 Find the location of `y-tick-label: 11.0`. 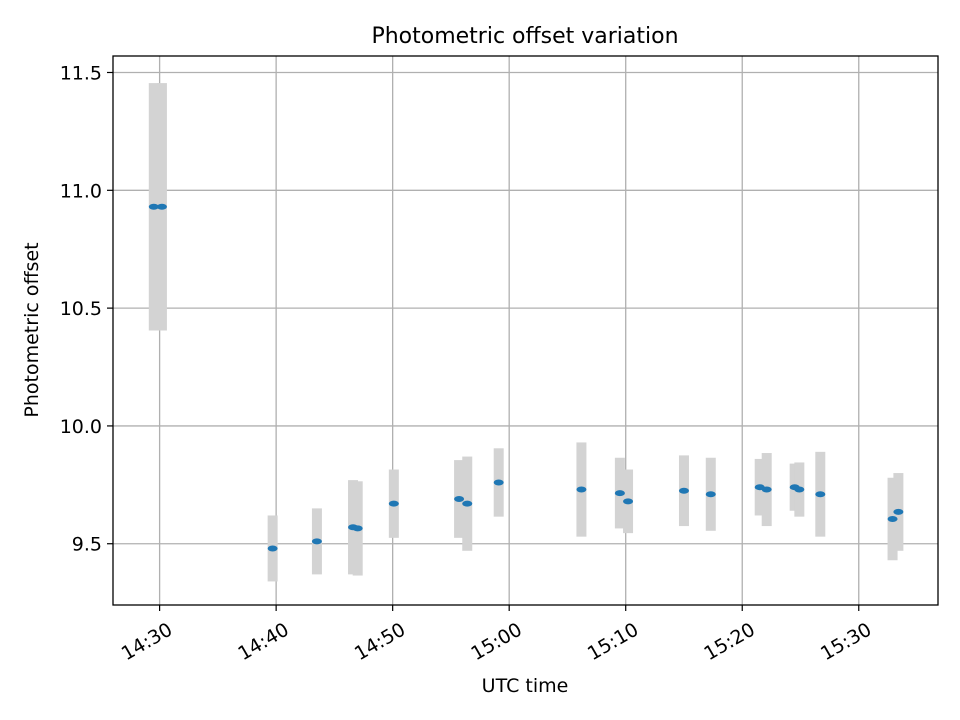

y-tick-label: 11.0 is located at coordinates (81, 191).